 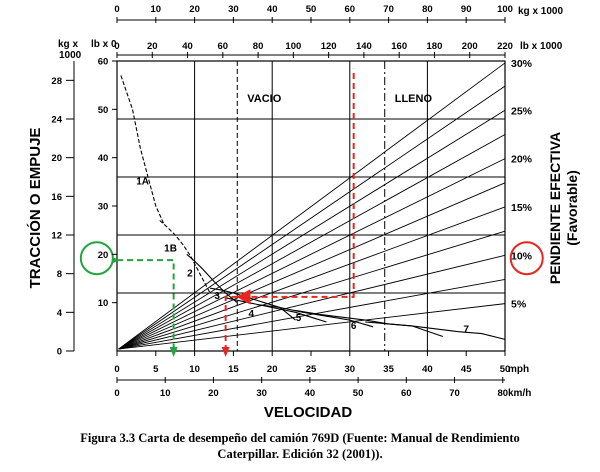 What do you see at coordinates (354, 326) in the screenshot?
I see `gear-curve-label: 6` at bounding box center [354, 326].